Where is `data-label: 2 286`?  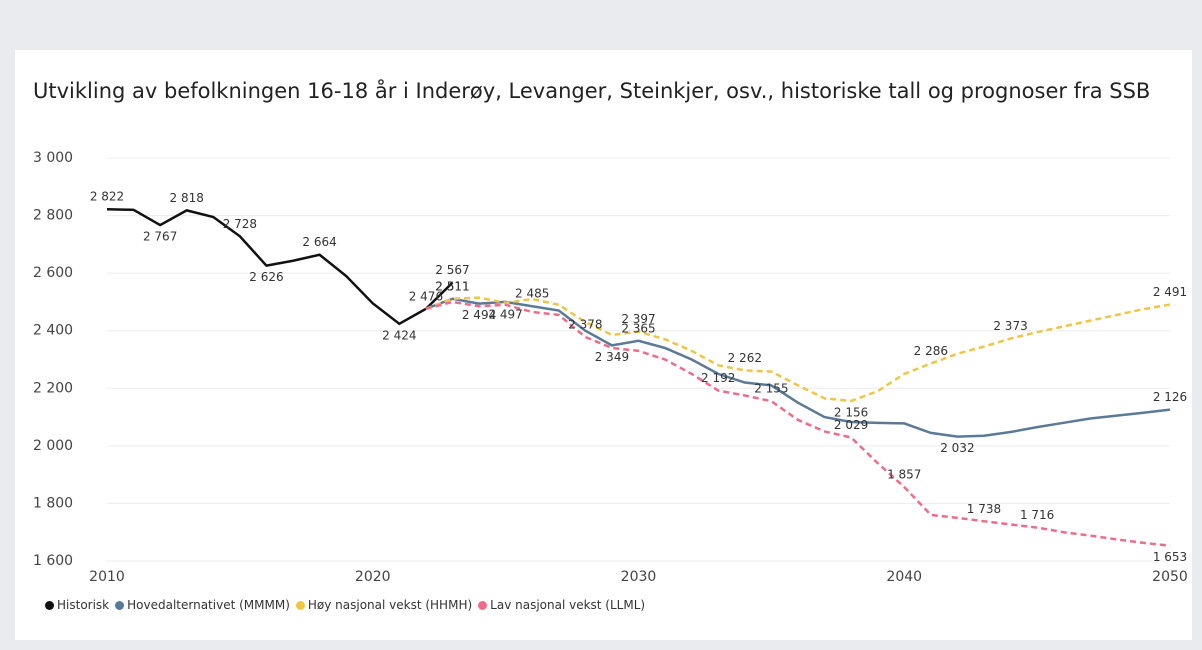
data-label: 2 286 is located at coordinates (931, 351).